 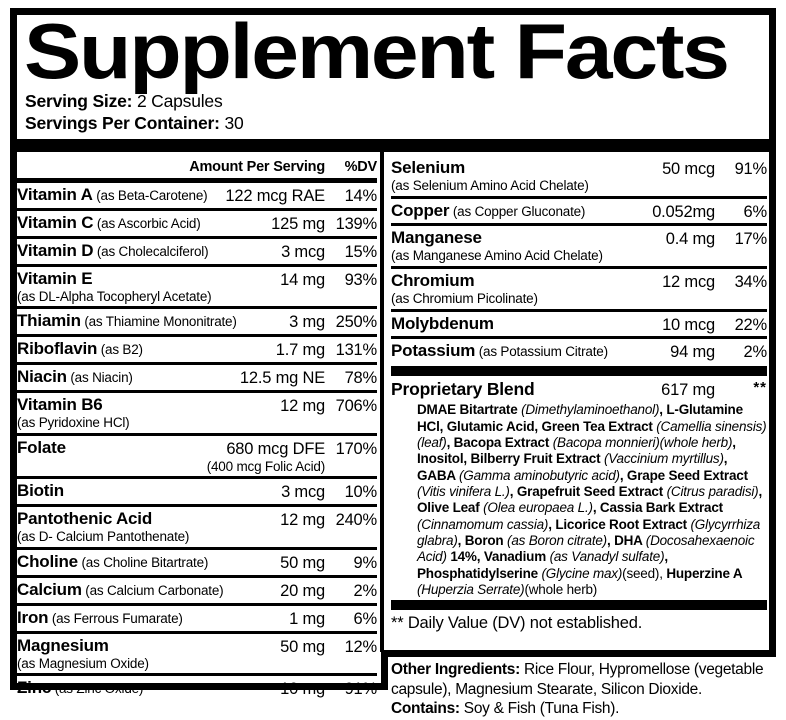 I want to click on servings-value: 30, so click(x=234, y=123).